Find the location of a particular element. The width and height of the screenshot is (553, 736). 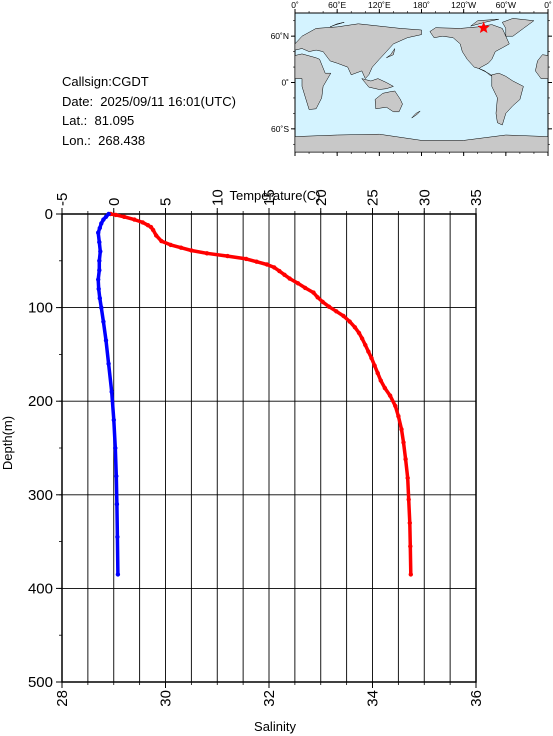

date-text: Date: 2025/09/11 16:01(UTC) is located at coordinates (149, 101).